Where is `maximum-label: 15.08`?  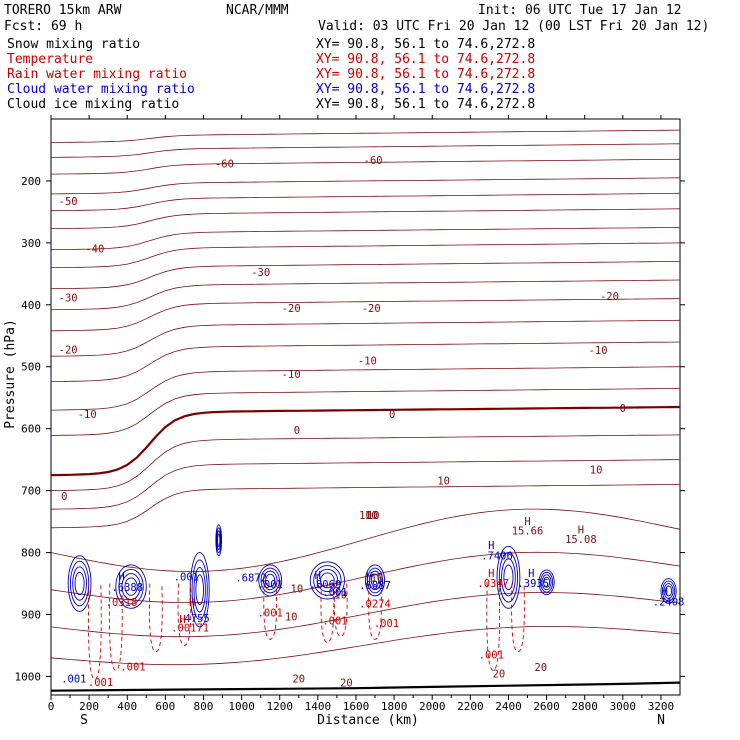 maximum-label: 15.08 is located at coordinates (581, 540).